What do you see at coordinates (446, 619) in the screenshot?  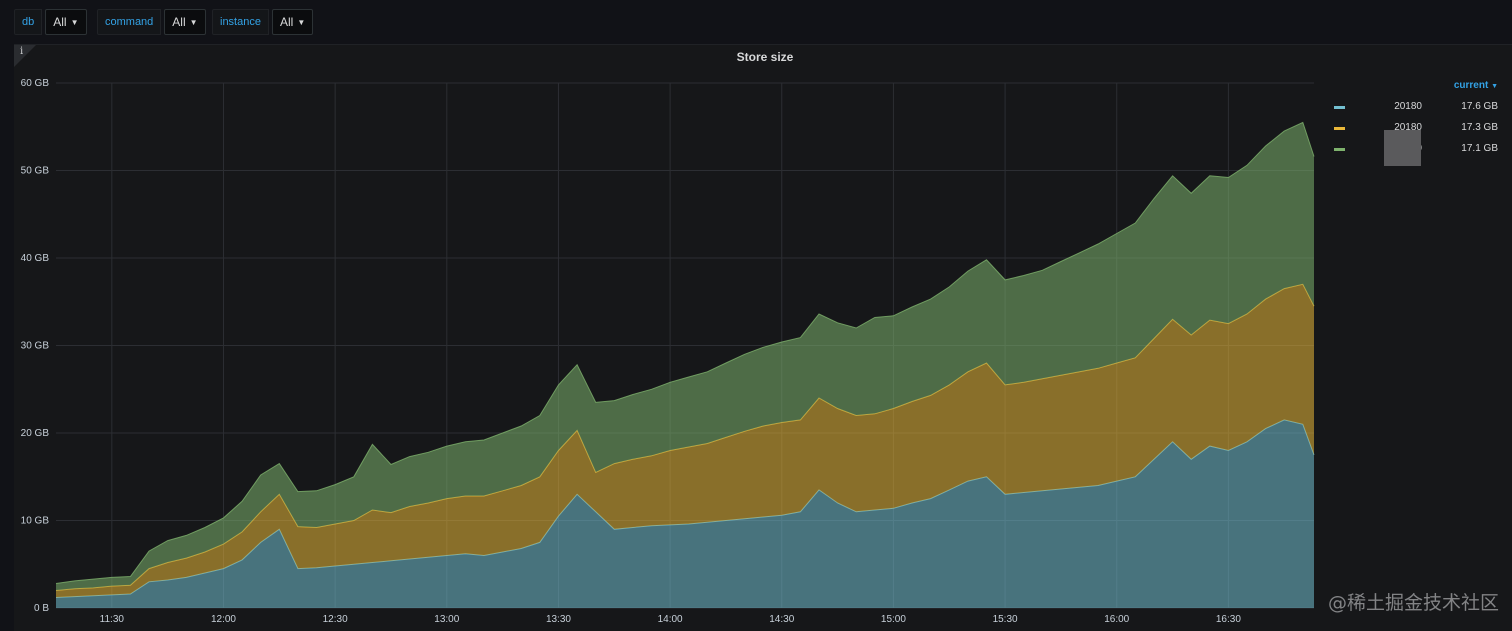 I see `x-tick-label: 13:00` at bounding box center [446, 619].